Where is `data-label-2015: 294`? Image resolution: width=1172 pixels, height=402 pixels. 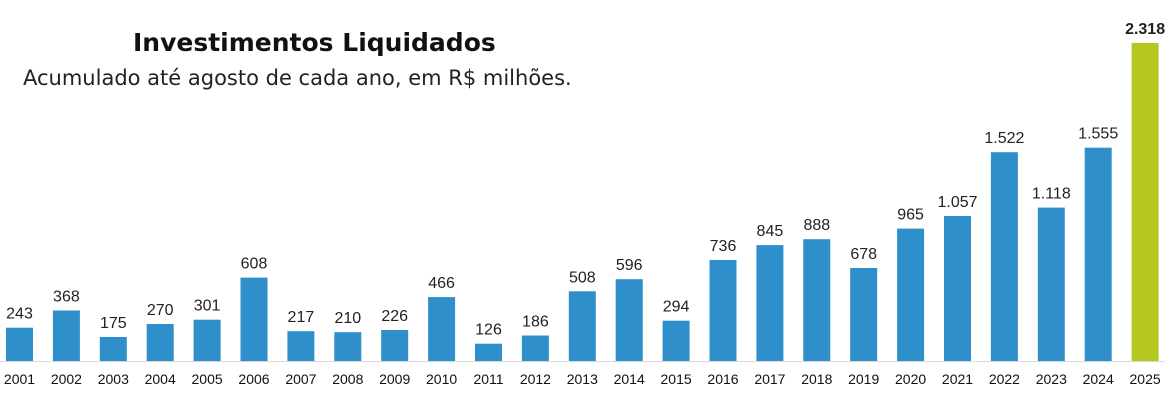 data-label-2015: 294 is located at coordinates (676, 307).